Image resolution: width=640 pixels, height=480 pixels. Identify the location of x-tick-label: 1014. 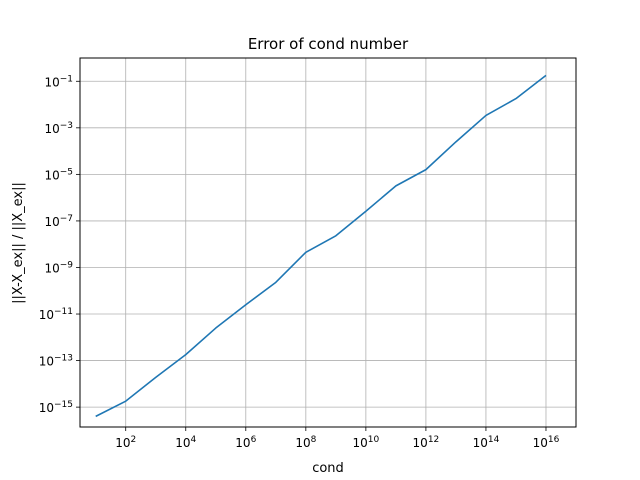
(486, 442).